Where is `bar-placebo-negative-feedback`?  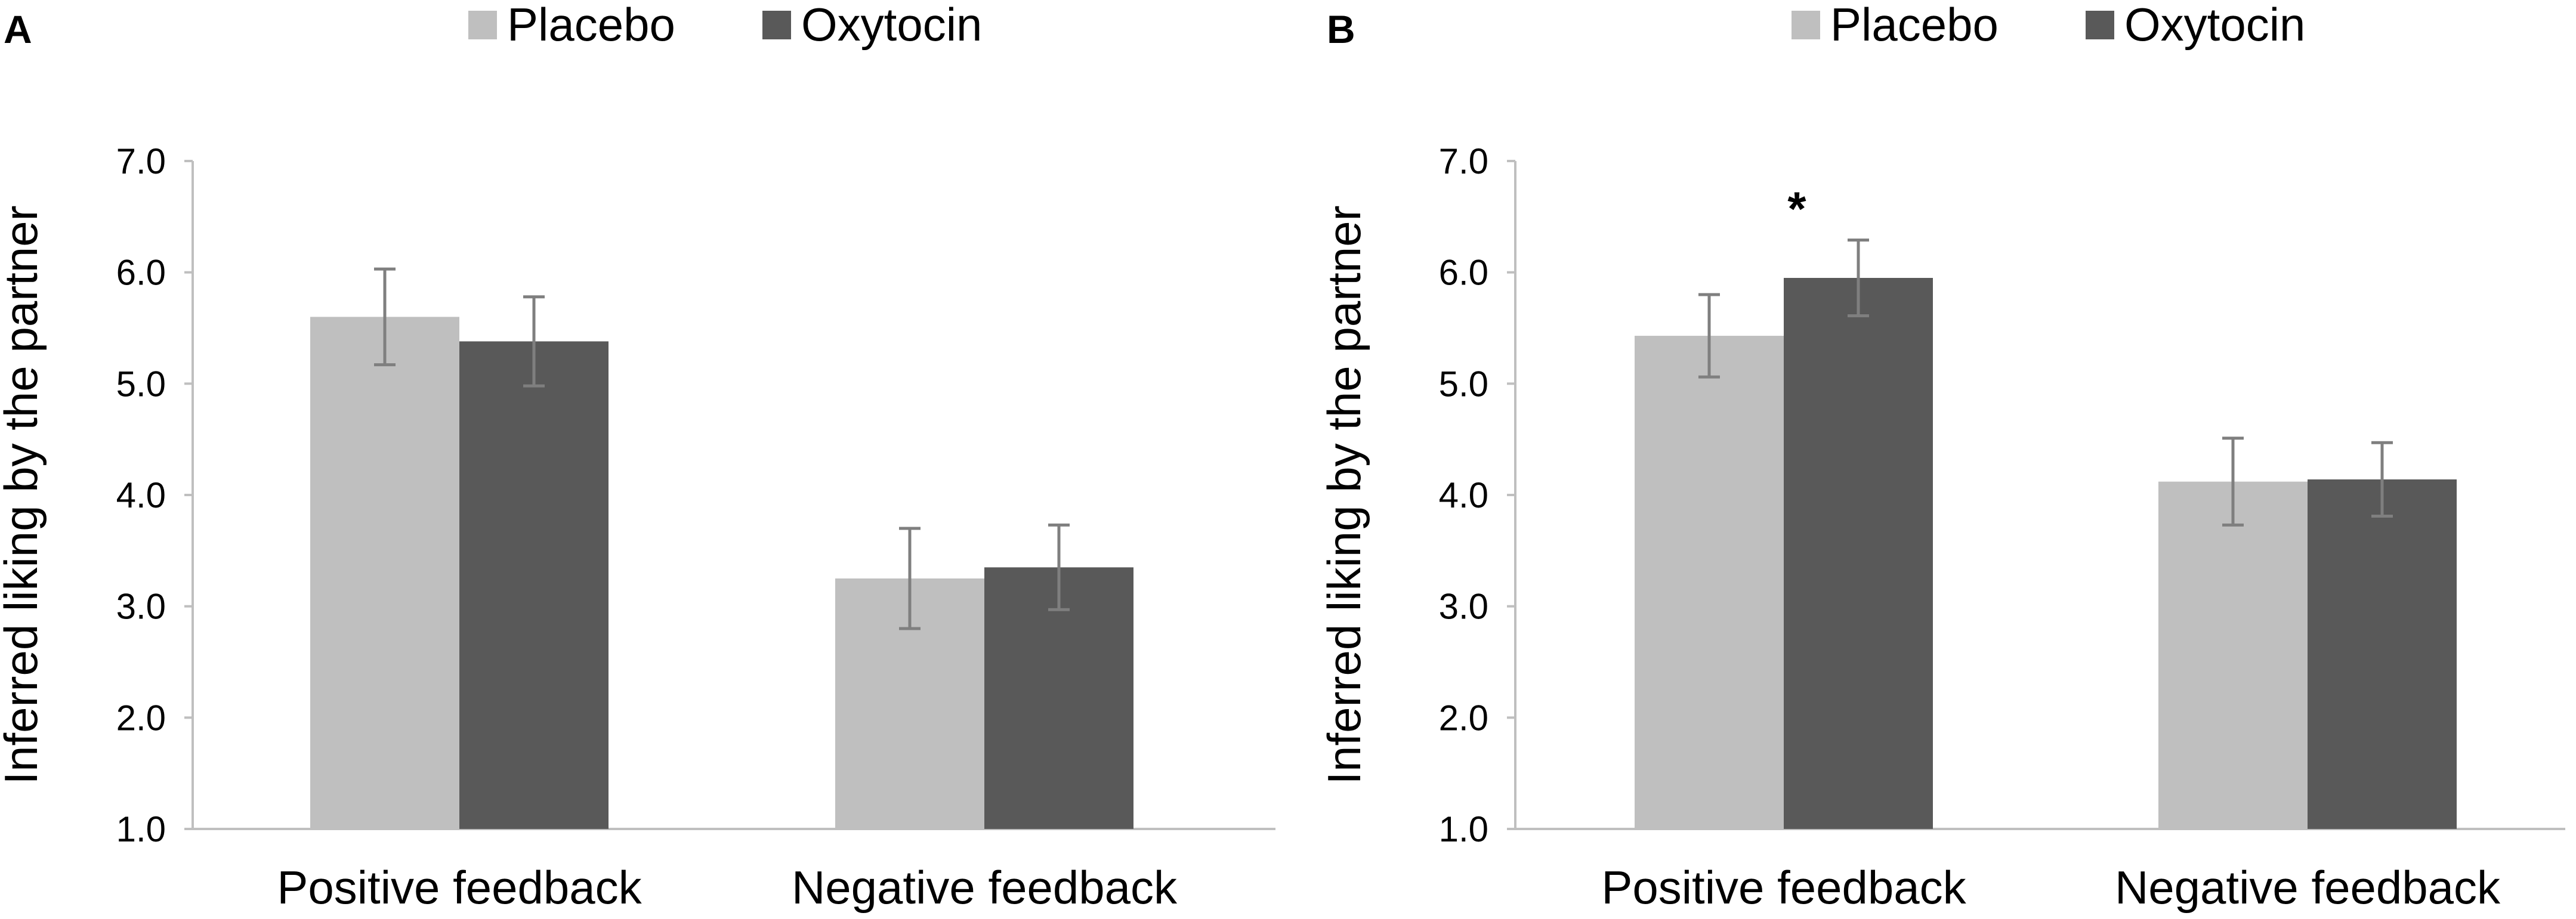
bar-placebo-negative-feedback is located at coordinates (2233, 655).